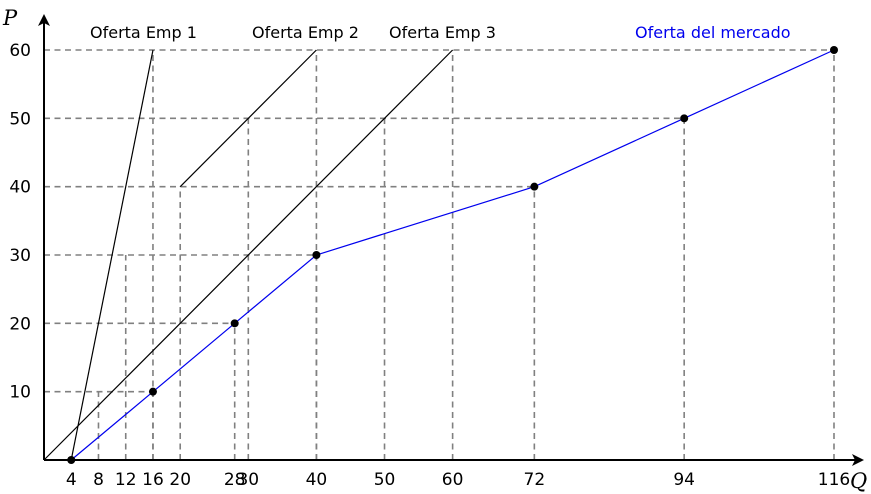 This screenshot has width=871, height=494. What do you see at coordinates (153, 480) in the screenshot?
I see `x-tick-label-16: 16` at bounding box center [153, 480].